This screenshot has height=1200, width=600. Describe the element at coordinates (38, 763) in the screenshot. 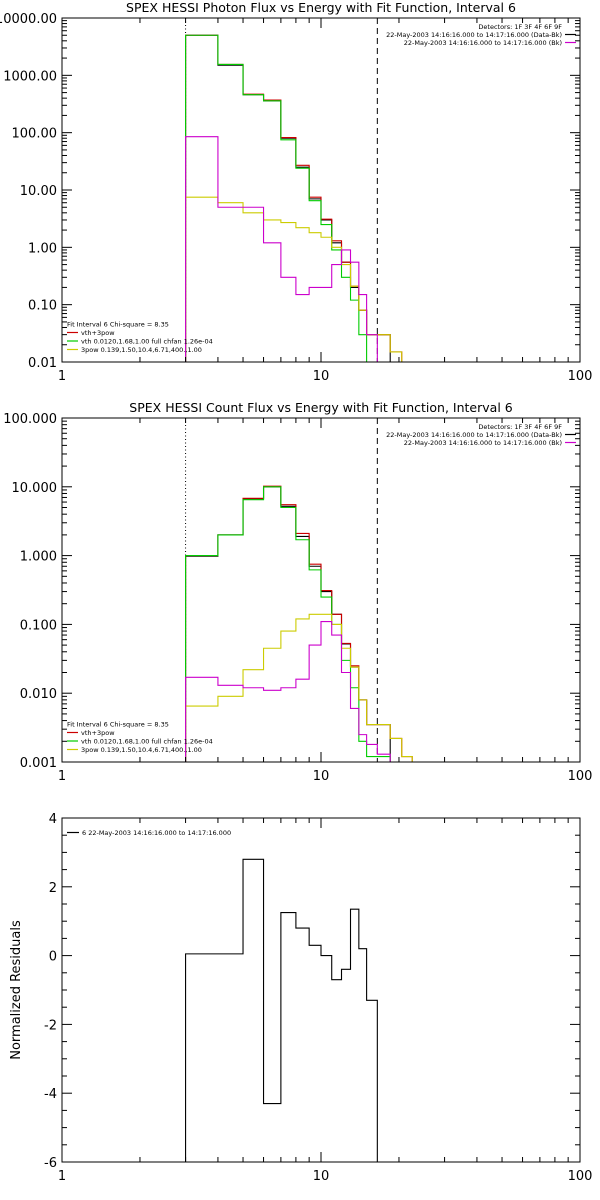

I see `y-tick-label: 0.001` at that location.